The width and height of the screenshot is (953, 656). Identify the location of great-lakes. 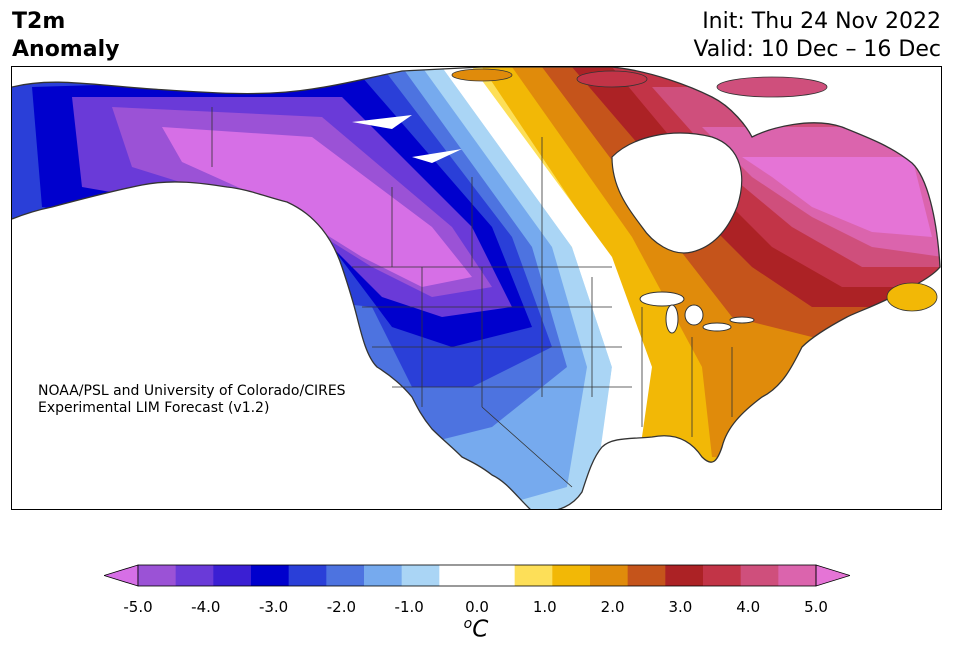
(697, 312).